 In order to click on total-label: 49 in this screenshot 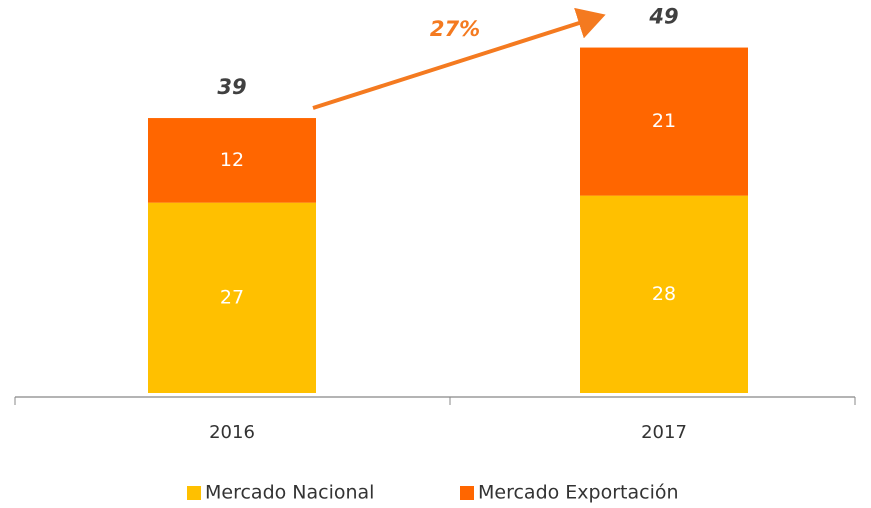, I will do `click(663, 17)`.